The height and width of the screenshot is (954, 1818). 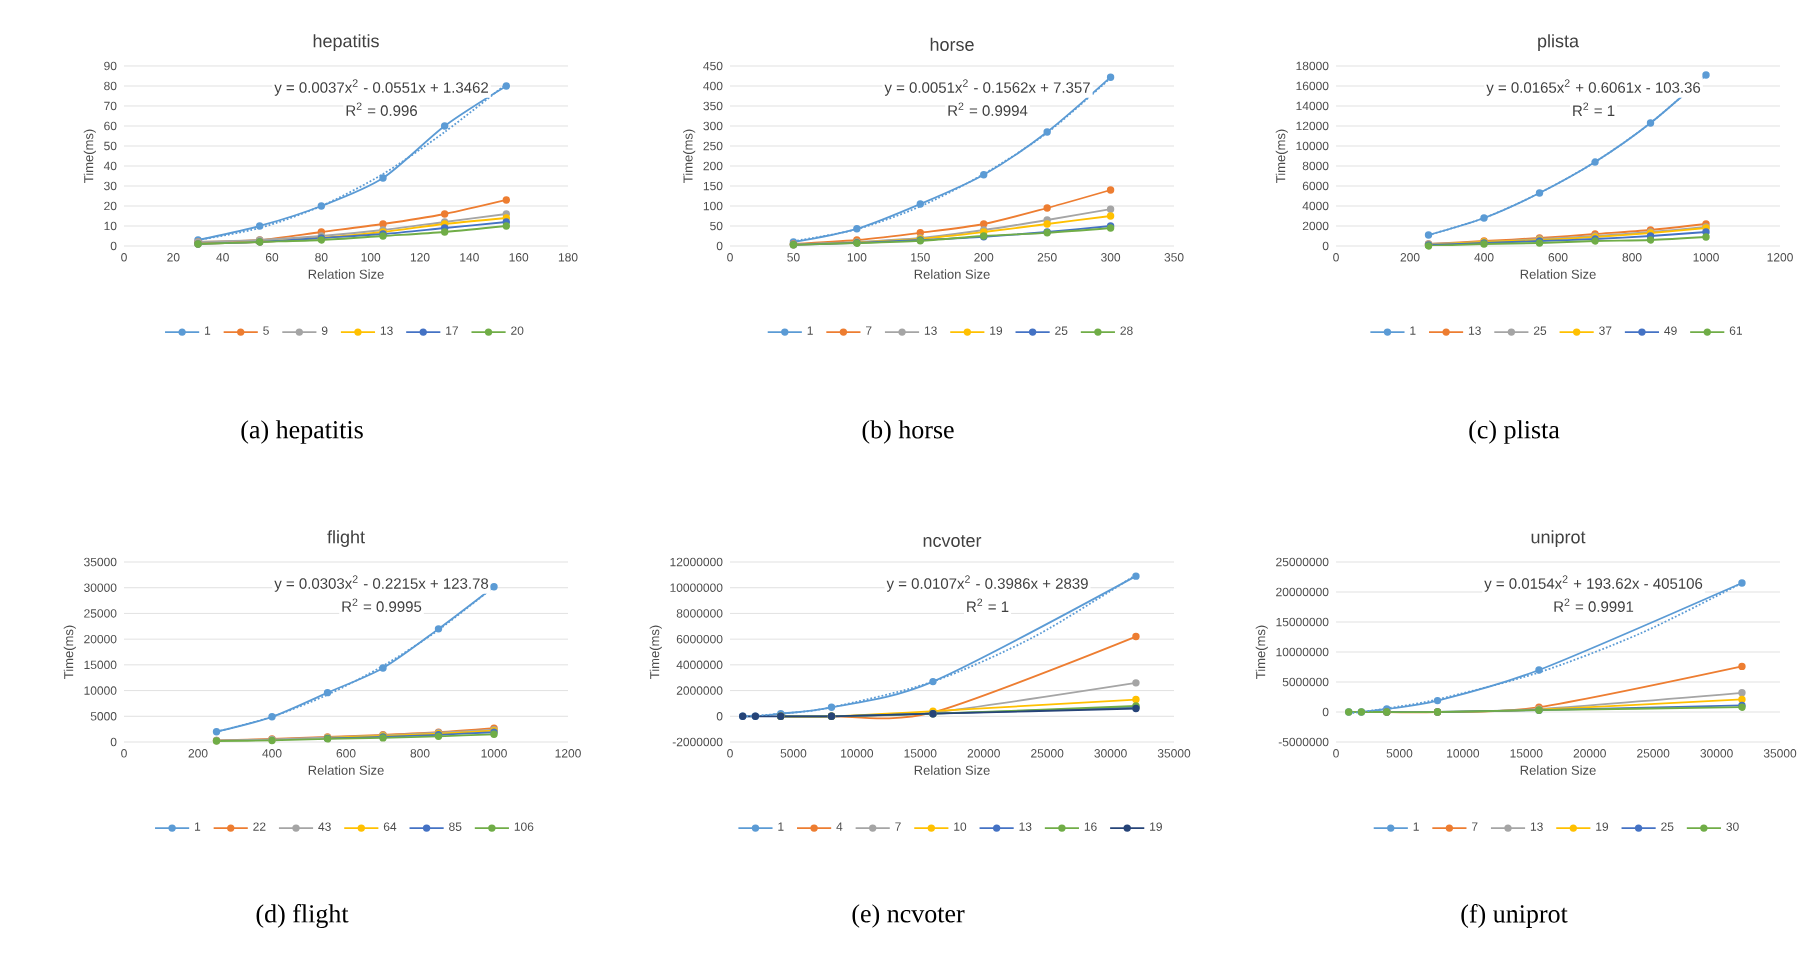 I want to click on text: (d) flight, so click(x=302, y=916).